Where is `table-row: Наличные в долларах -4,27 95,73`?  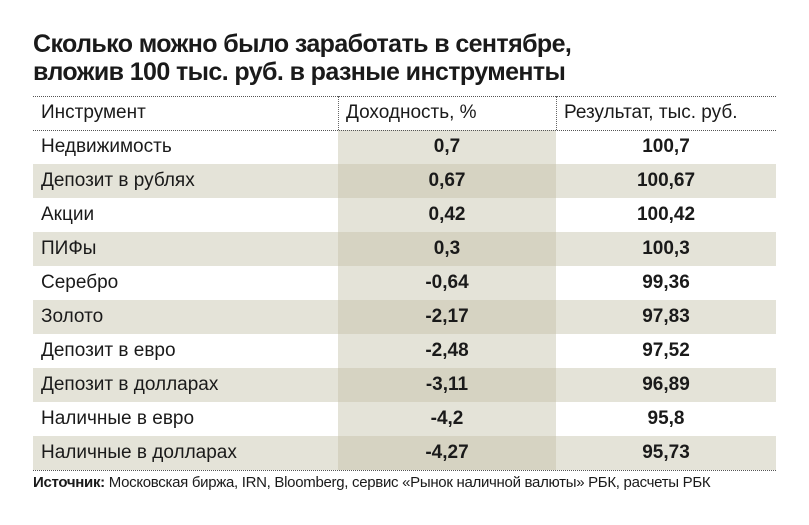
table-row: Наличные в долларах -4,27 95,73 is located at coordinates (404, 453).